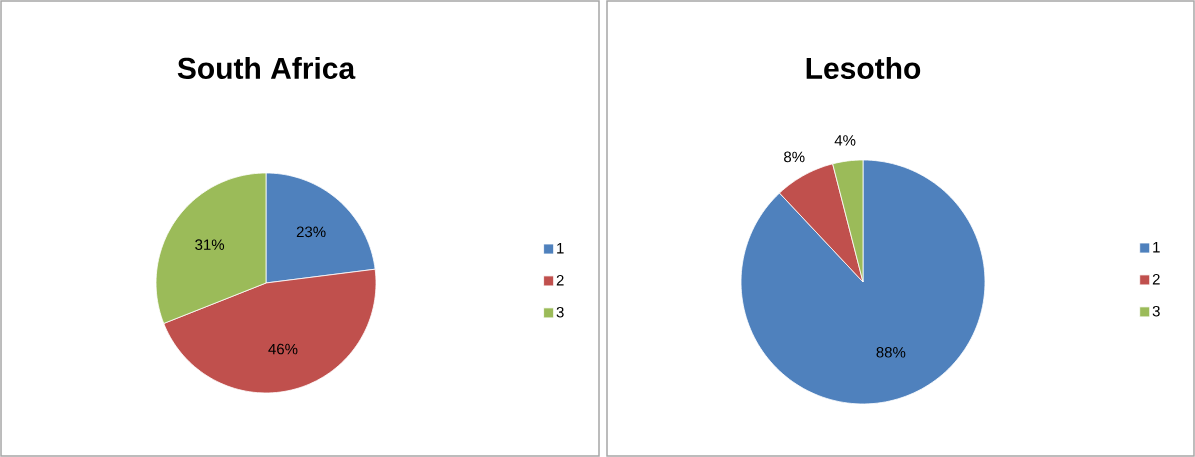 This screenshot has height=457, width=1195. I want to click on data-label: 88%, so click(891, 352).